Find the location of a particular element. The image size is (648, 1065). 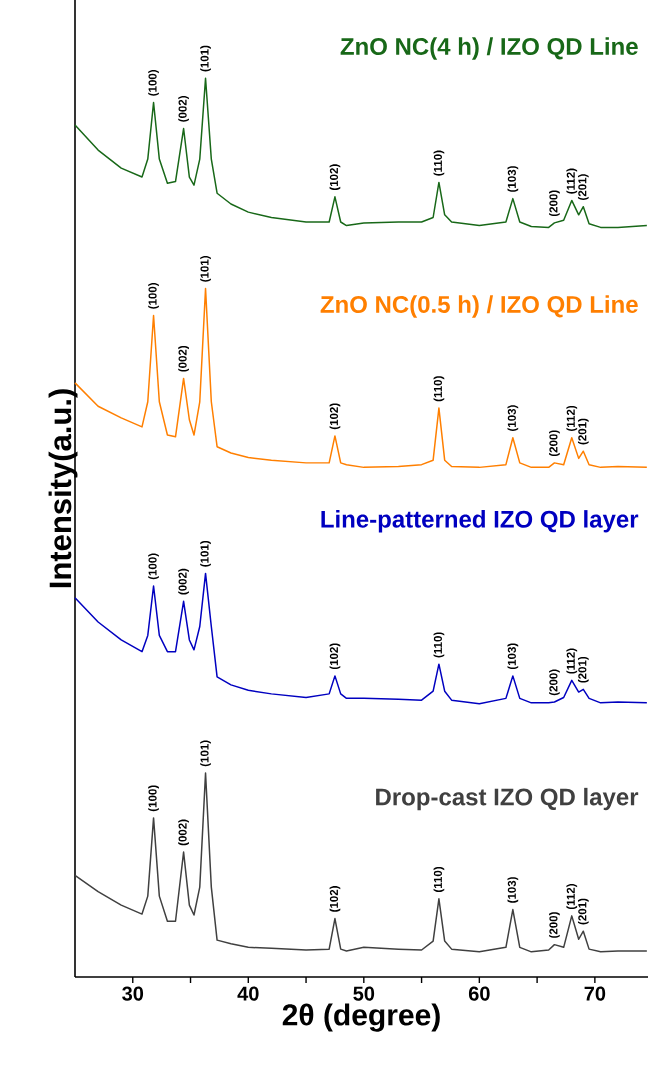

text: ZnO NC(0.5 h) / IZO QD Line is located at coordinates (479, 306).